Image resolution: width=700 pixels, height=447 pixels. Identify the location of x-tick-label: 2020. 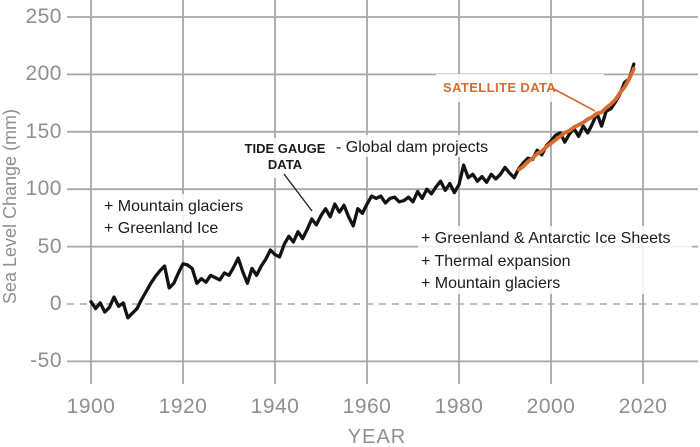
(643, 406).